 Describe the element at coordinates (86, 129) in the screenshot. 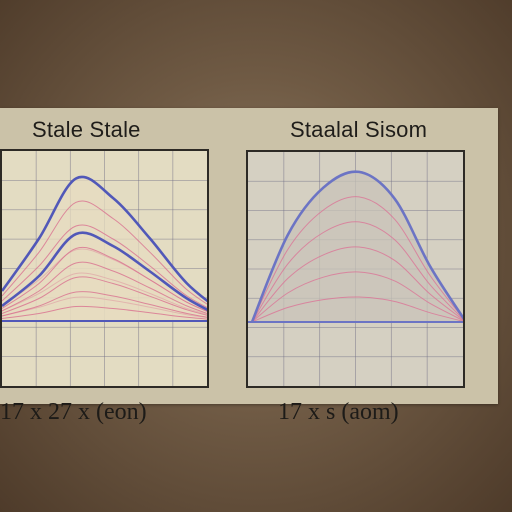

I see `chart-1-title: Stale Stale` at that location.